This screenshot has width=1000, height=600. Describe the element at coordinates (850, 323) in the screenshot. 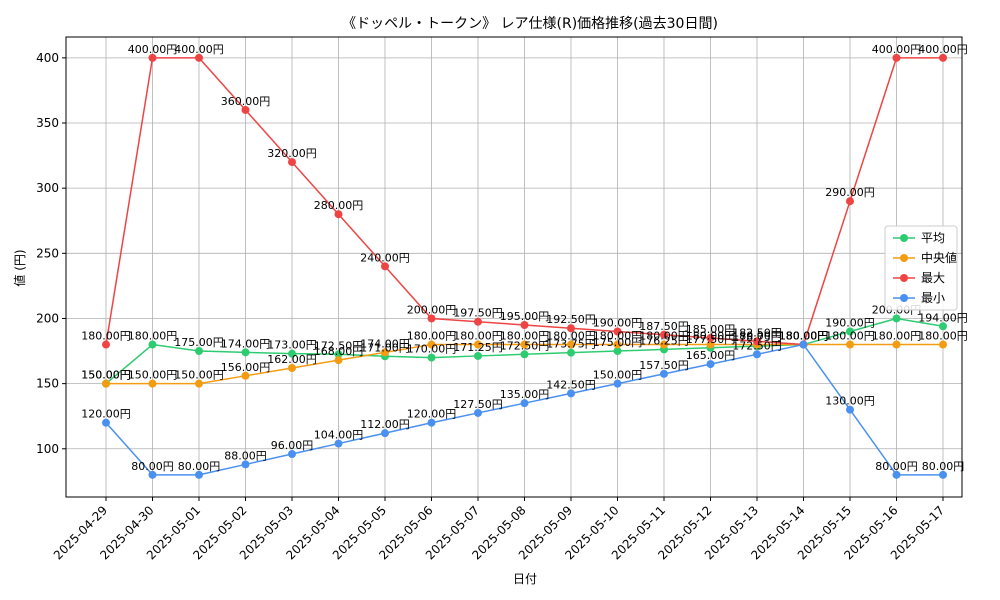

I see `data-label: 190.00円` at that location.